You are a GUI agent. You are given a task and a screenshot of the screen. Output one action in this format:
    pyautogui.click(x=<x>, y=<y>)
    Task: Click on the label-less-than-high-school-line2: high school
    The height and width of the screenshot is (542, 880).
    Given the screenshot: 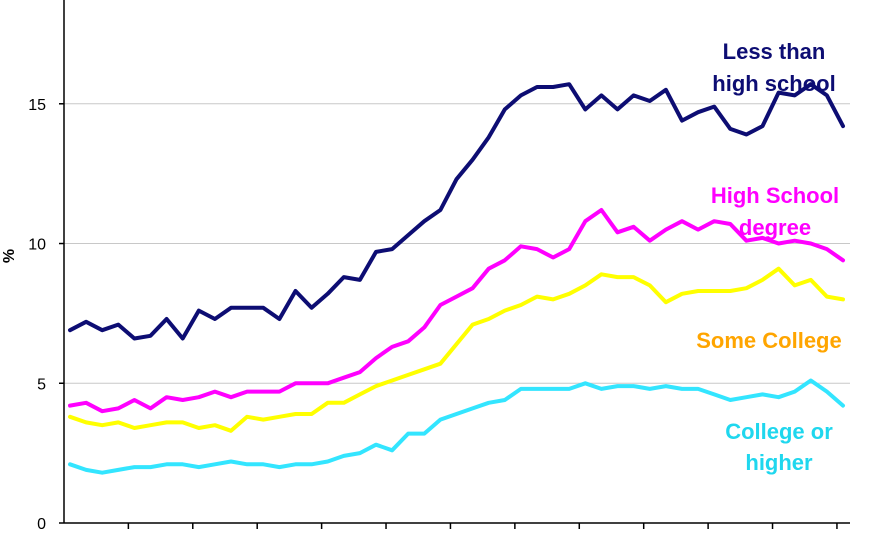 What is the action you would take?
    pyautogui.click(x=773, y=83)
    